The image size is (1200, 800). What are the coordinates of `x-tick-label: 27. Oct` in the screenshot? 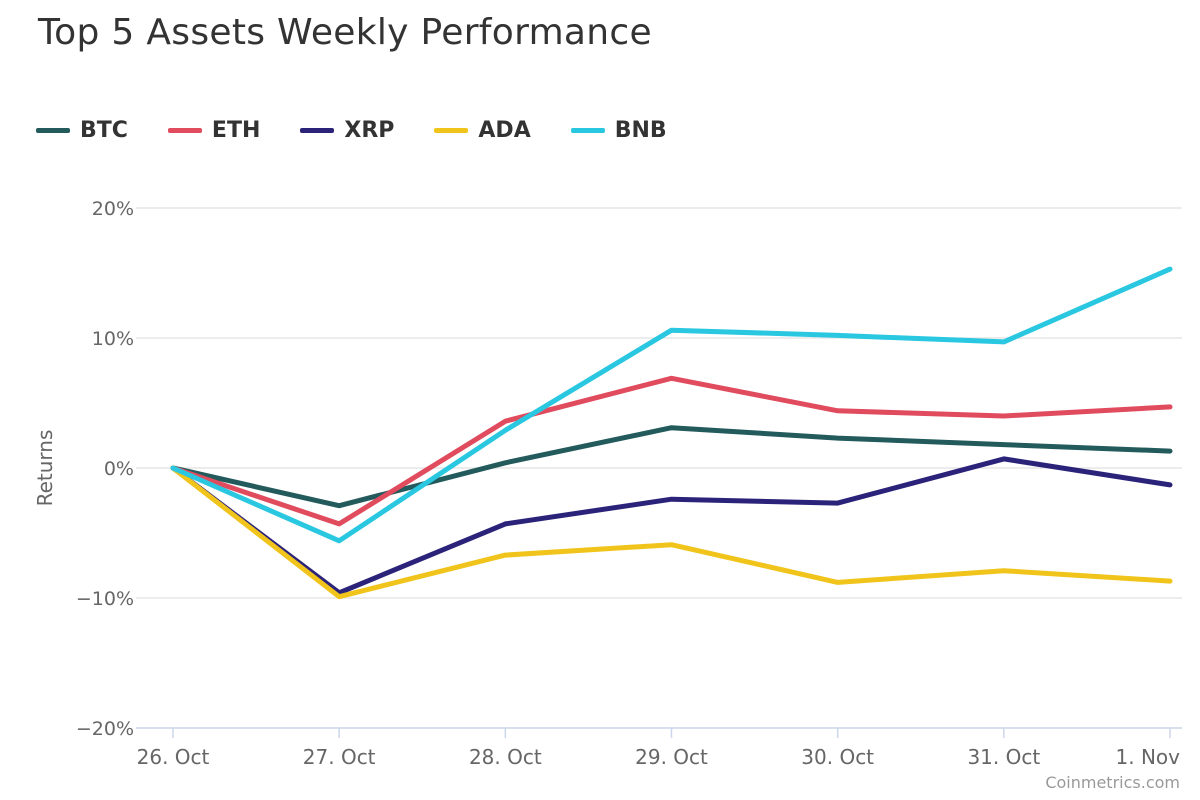 It's located at (339, 757).